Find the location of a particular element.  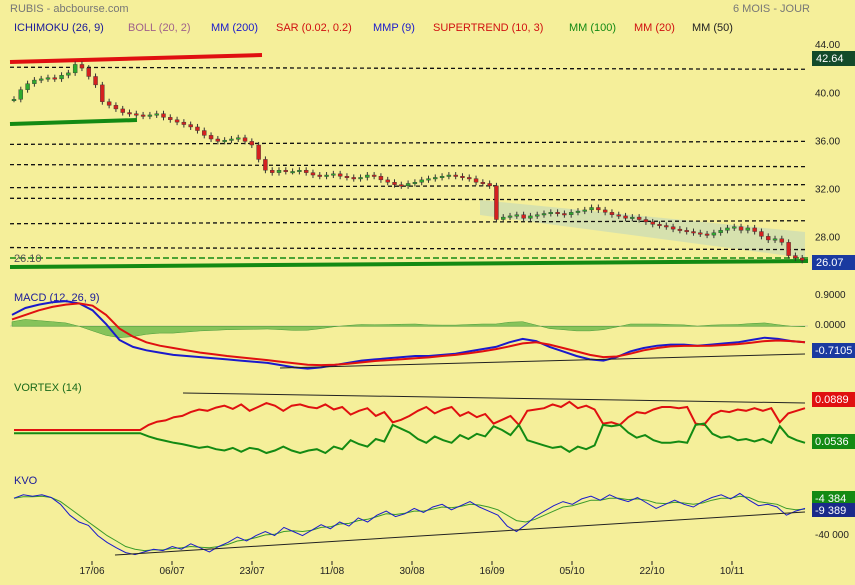

kvo-signal-value: -4 384 is located at coordinates (830, 499).